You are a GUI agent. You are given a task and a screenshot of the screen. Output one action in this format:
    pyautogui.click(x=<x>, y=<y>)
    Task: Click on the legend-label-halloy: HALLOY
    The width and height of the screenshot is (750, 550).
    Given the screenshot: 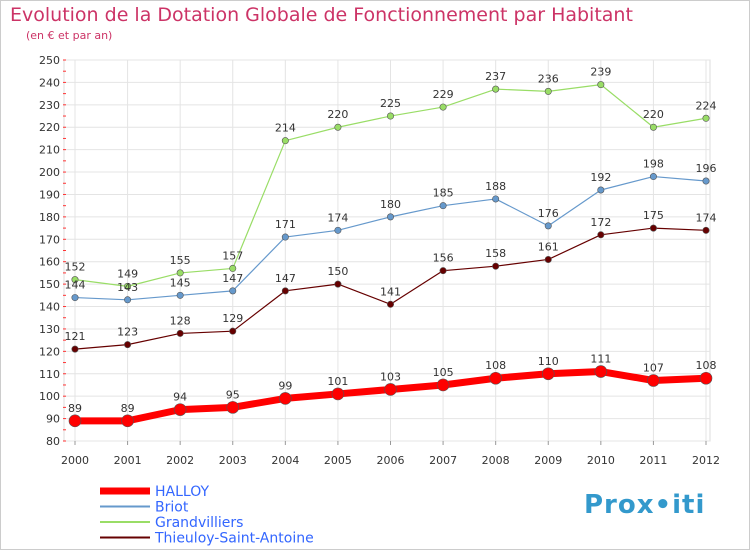 What is the action you would take?
    pyautogui.click(x=182, y=492)
    